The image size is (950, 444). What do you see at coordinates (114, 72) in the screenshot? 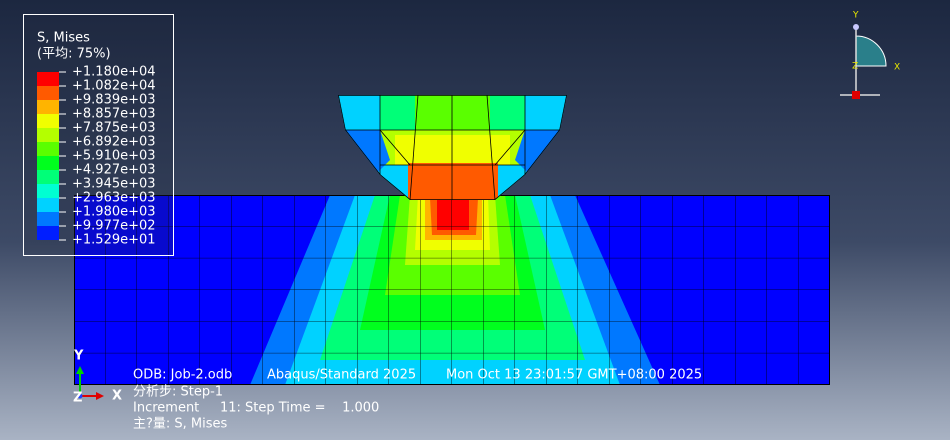
I see `legend-level: +1.180e+04` at bounding box center [114, 72].